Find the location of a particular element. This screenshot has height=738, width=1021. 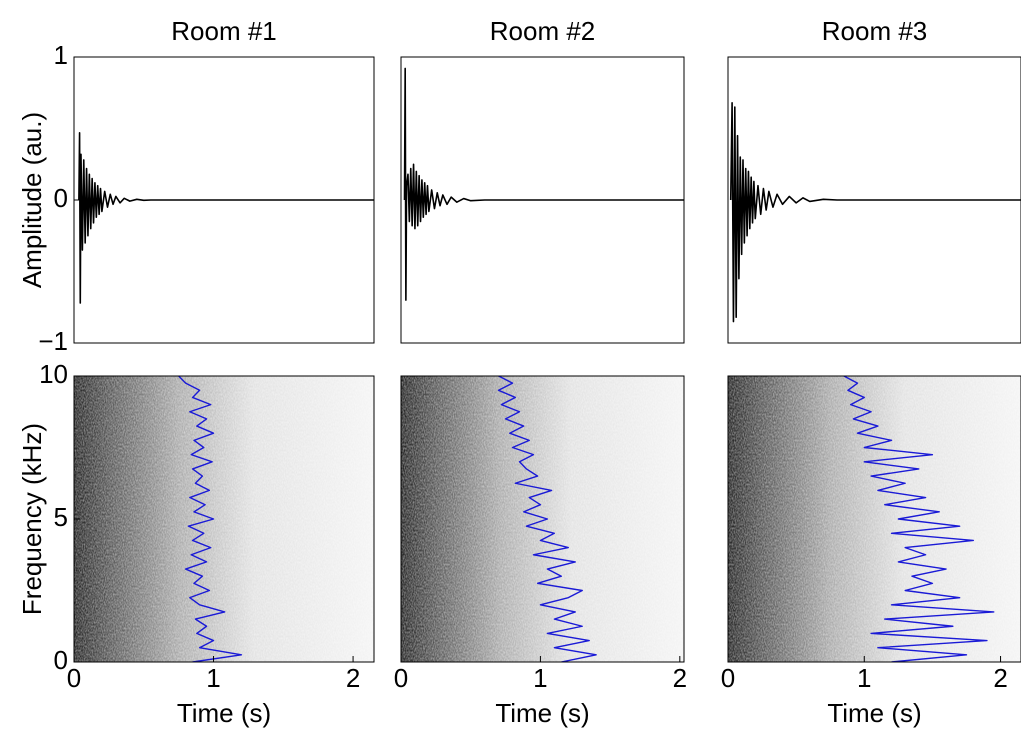

y-tick-label: −1 is located at coordinates (53, 341).